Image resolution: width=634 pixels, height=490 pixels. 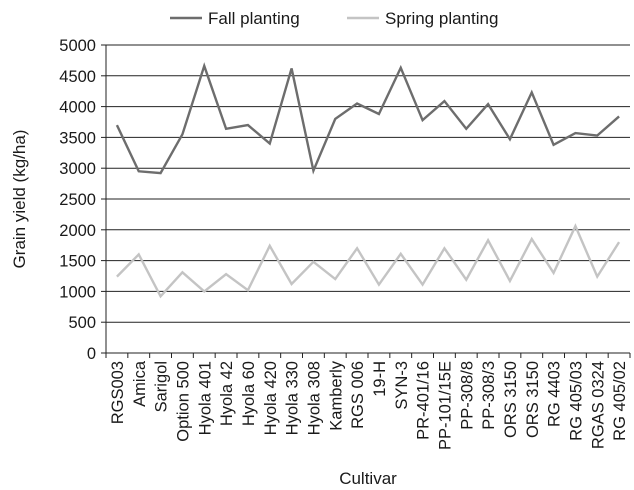 What do you see at coordinates (489, 395) in the screenshot?
I see `x-tick-label: PP-308/3` at bounding box center [489, 395].